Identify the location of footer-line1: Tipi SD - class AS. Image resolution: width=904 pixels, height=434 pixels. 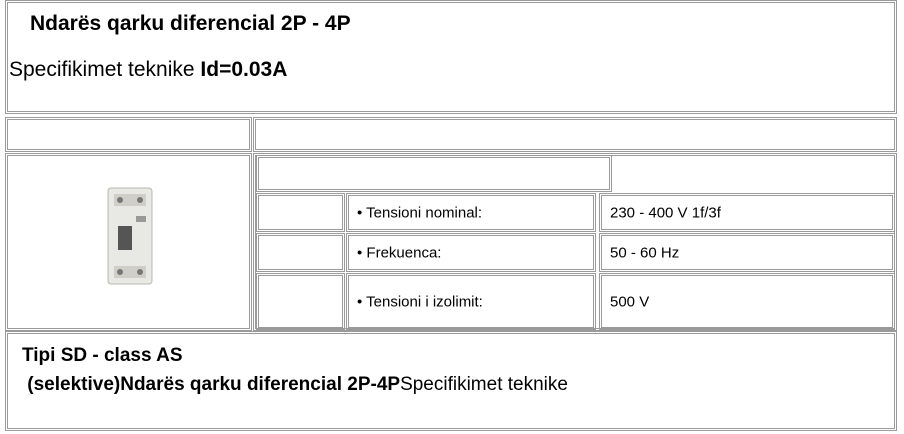
(102, 355).